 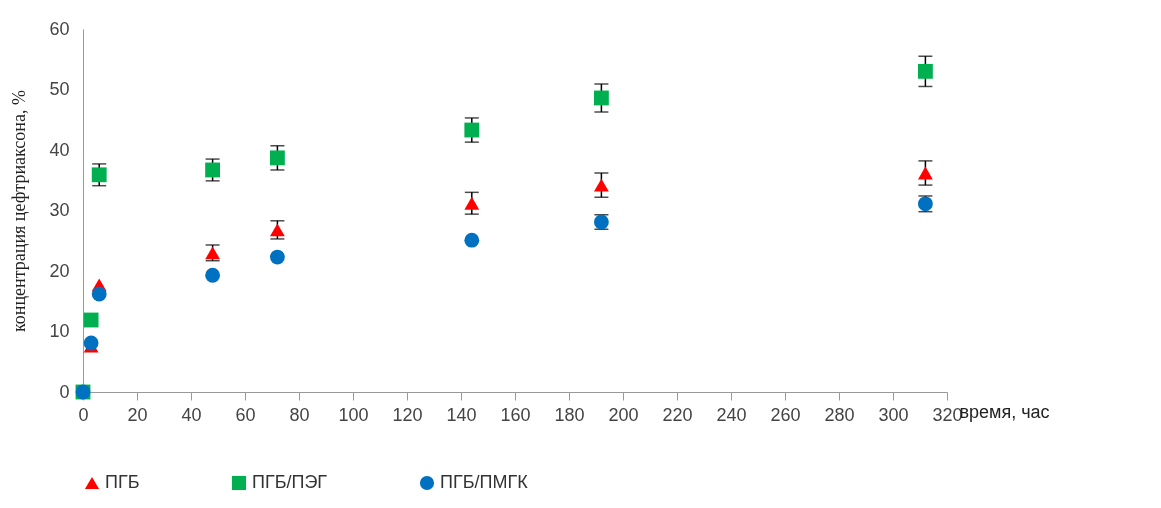 What do you see at coordinates (677, 414) in the screenshot?
I see `x-tick-label: 220` at bounding box center [677, 414].